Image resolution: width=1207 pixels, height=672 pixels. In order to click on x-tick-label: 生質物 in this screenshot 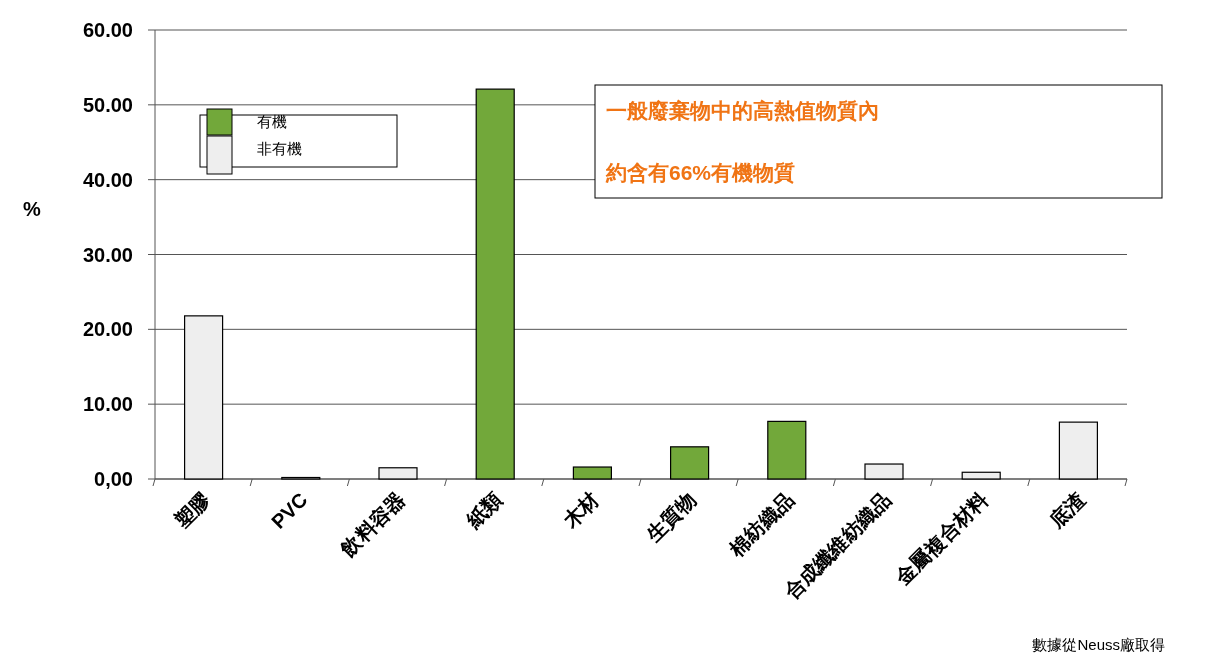, I will do `click(671, 518)`.